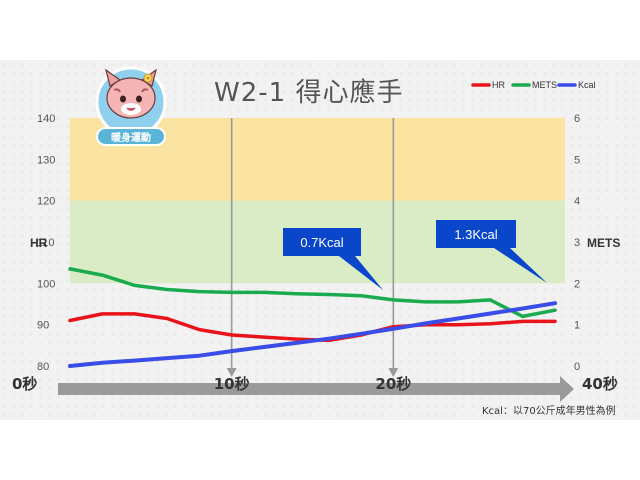 Image resolution: width=640 pixels, height=480 pixels. Describe the element at coordinates (232, 384) in the screenshot. I see `time-label: 10秒` at that location.